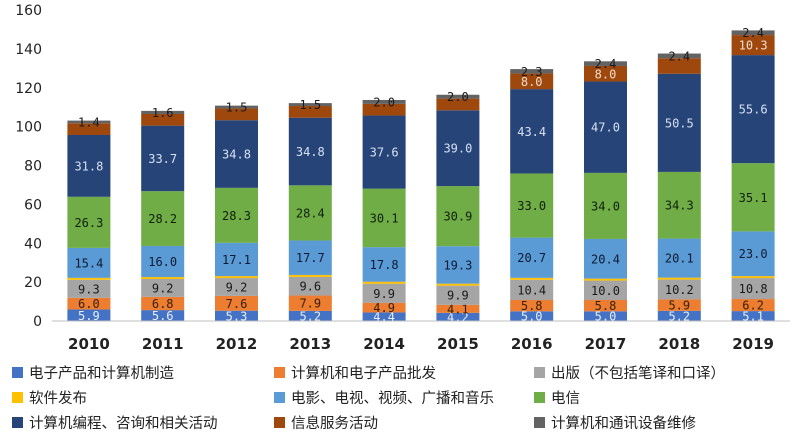  Describe the element at coordinates (565, 399) in the screenshot. I see `legend-label: 电信` at that location.